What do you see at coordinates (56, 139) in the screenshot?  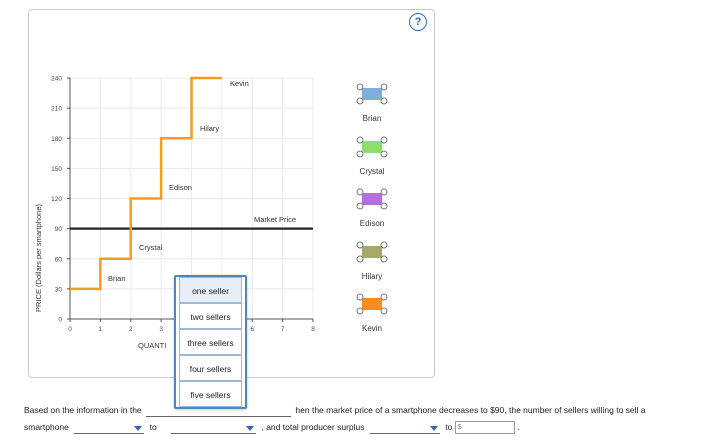 I see `y-tick-label: 180` at bounding box center [56, 139].